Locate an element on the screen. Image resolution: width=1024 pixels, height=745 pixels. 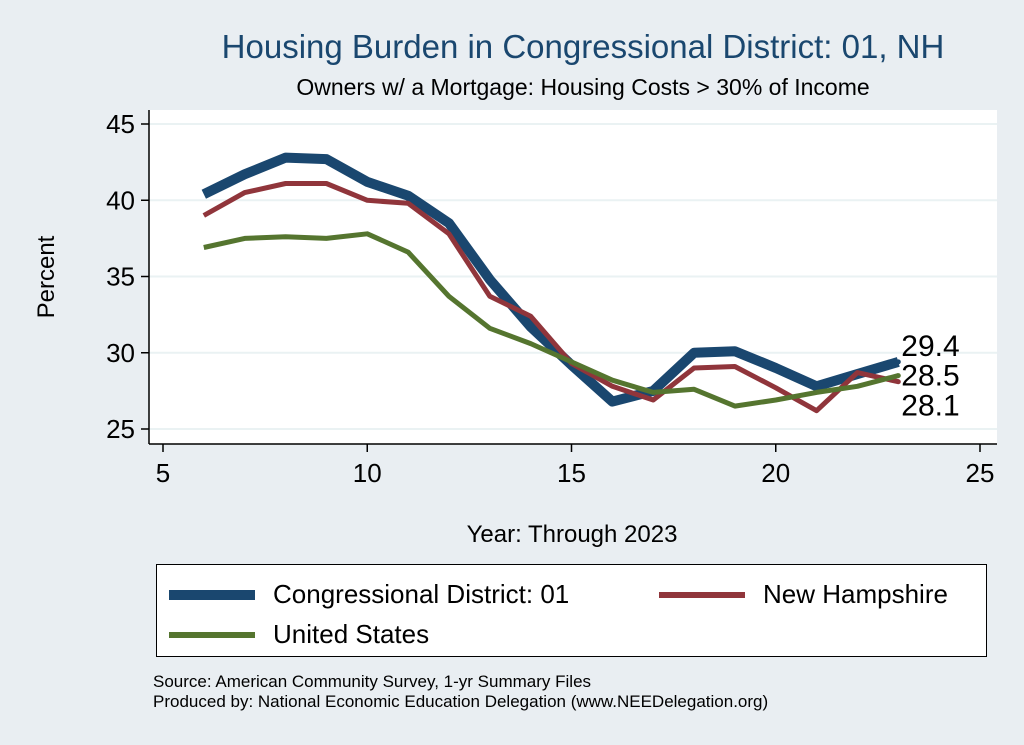
legend-item-district: Congressional District: 01 is located at coordinates (369, 594).